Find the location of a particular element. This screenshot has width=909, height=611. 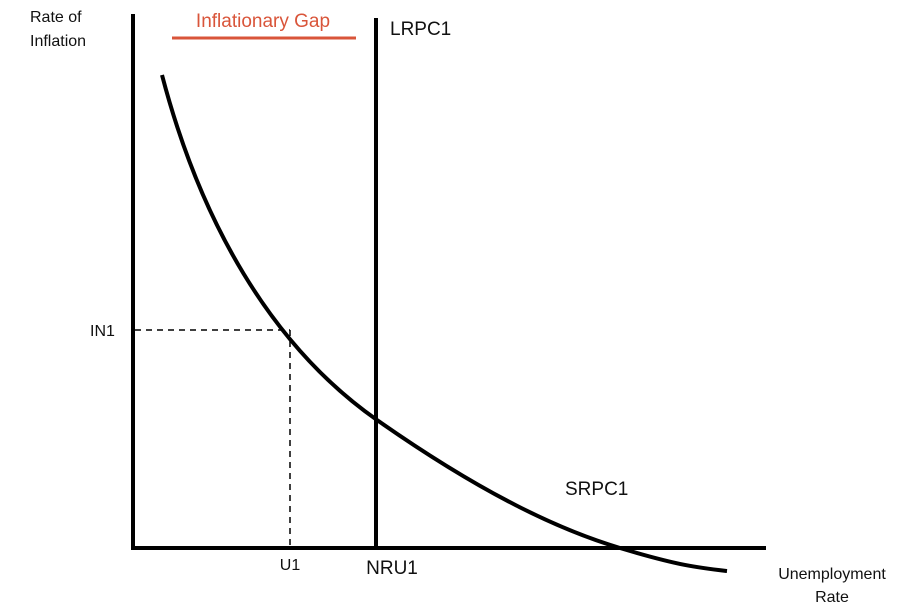

in1-label: IN1 is located at coordinates (102, 331).